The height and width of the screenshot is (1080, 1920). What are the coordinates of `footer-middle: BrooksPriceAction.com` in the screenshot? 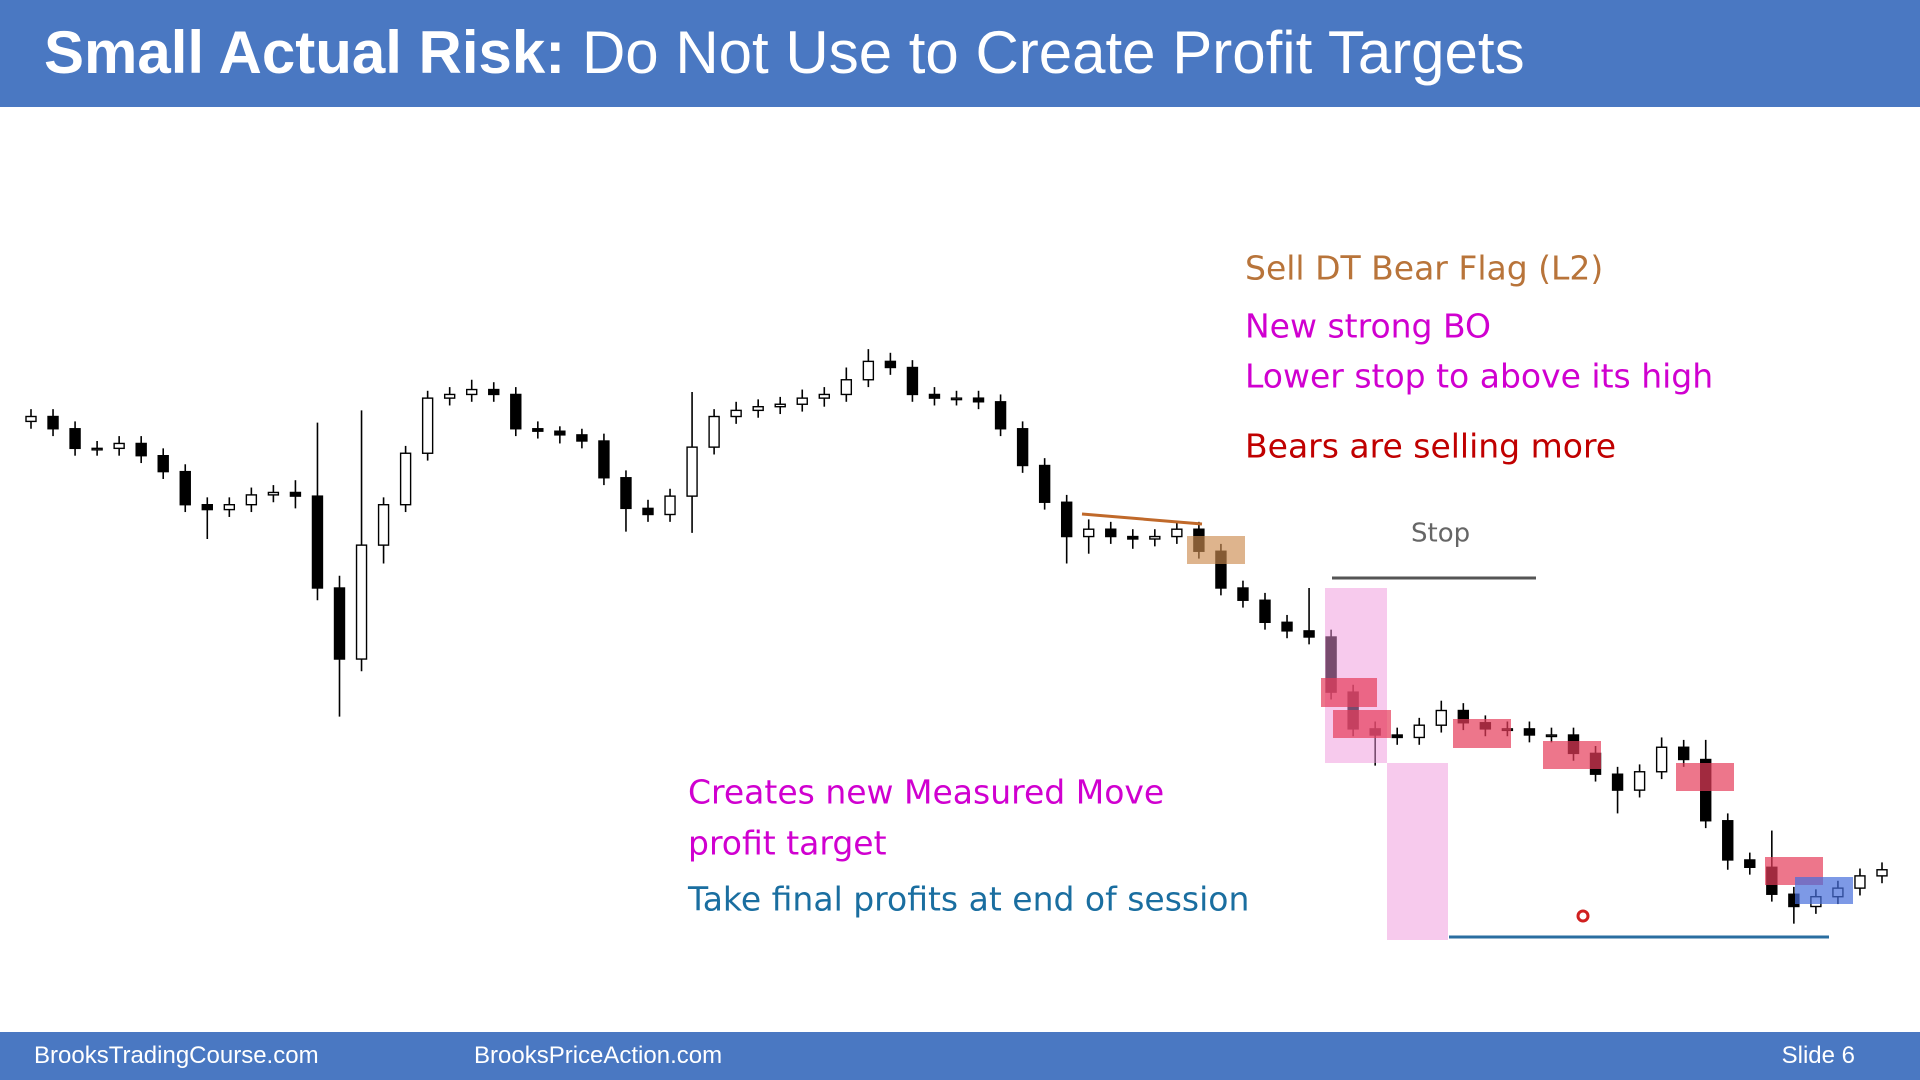 It's located at (598, 1055).